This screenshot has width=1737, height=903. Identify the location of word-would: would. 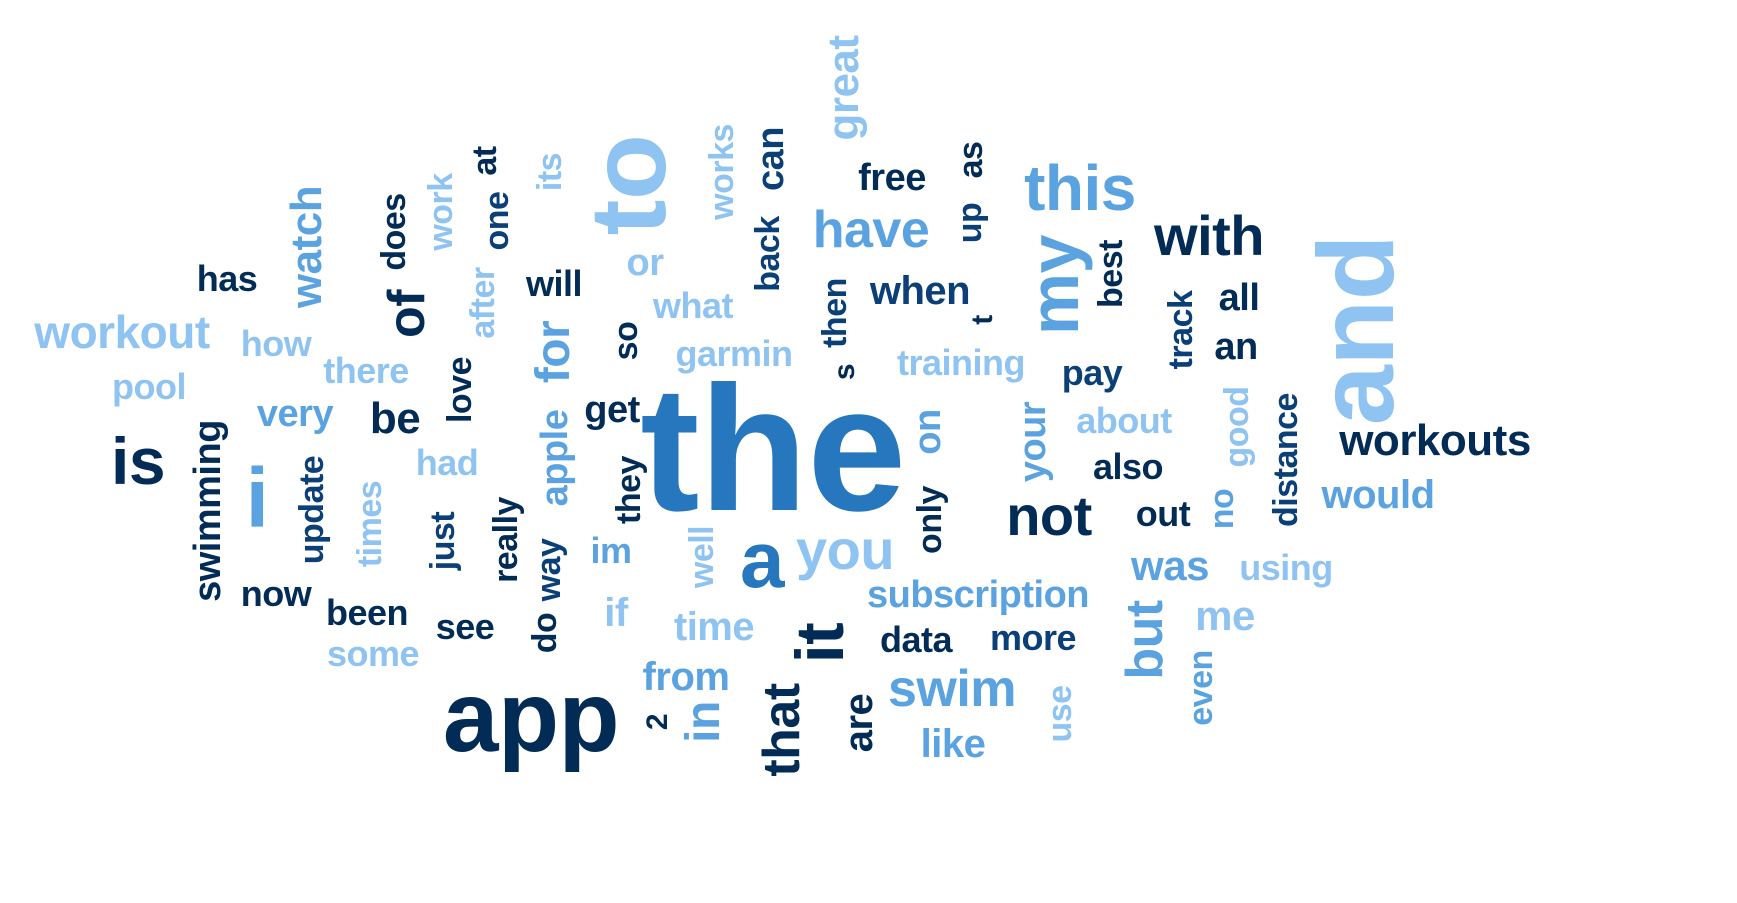
(1378, 495).